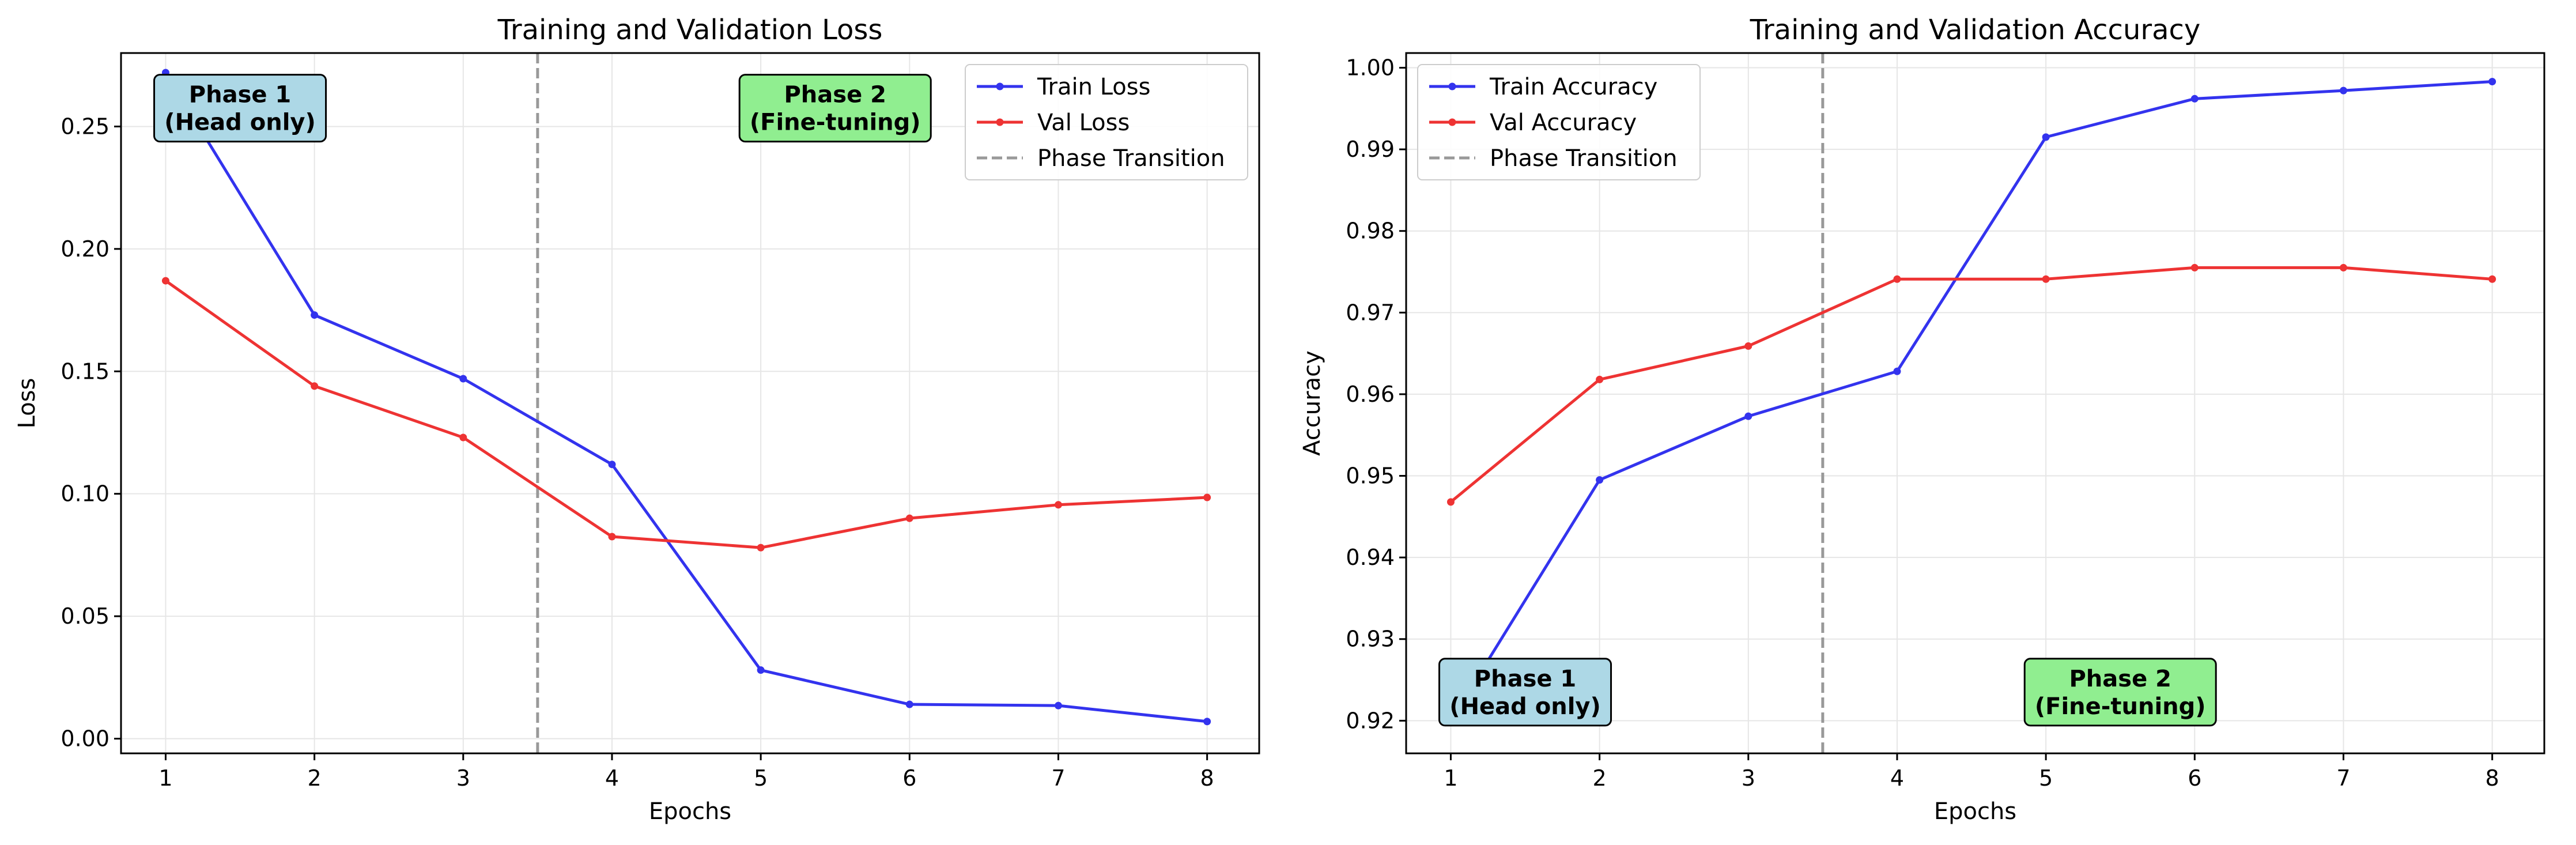 This screenshot has width=2576, height=845. Describe the element at coordinates (761, 778) in the screenshot. I see `chart1-xtick-label: 5` at that location.